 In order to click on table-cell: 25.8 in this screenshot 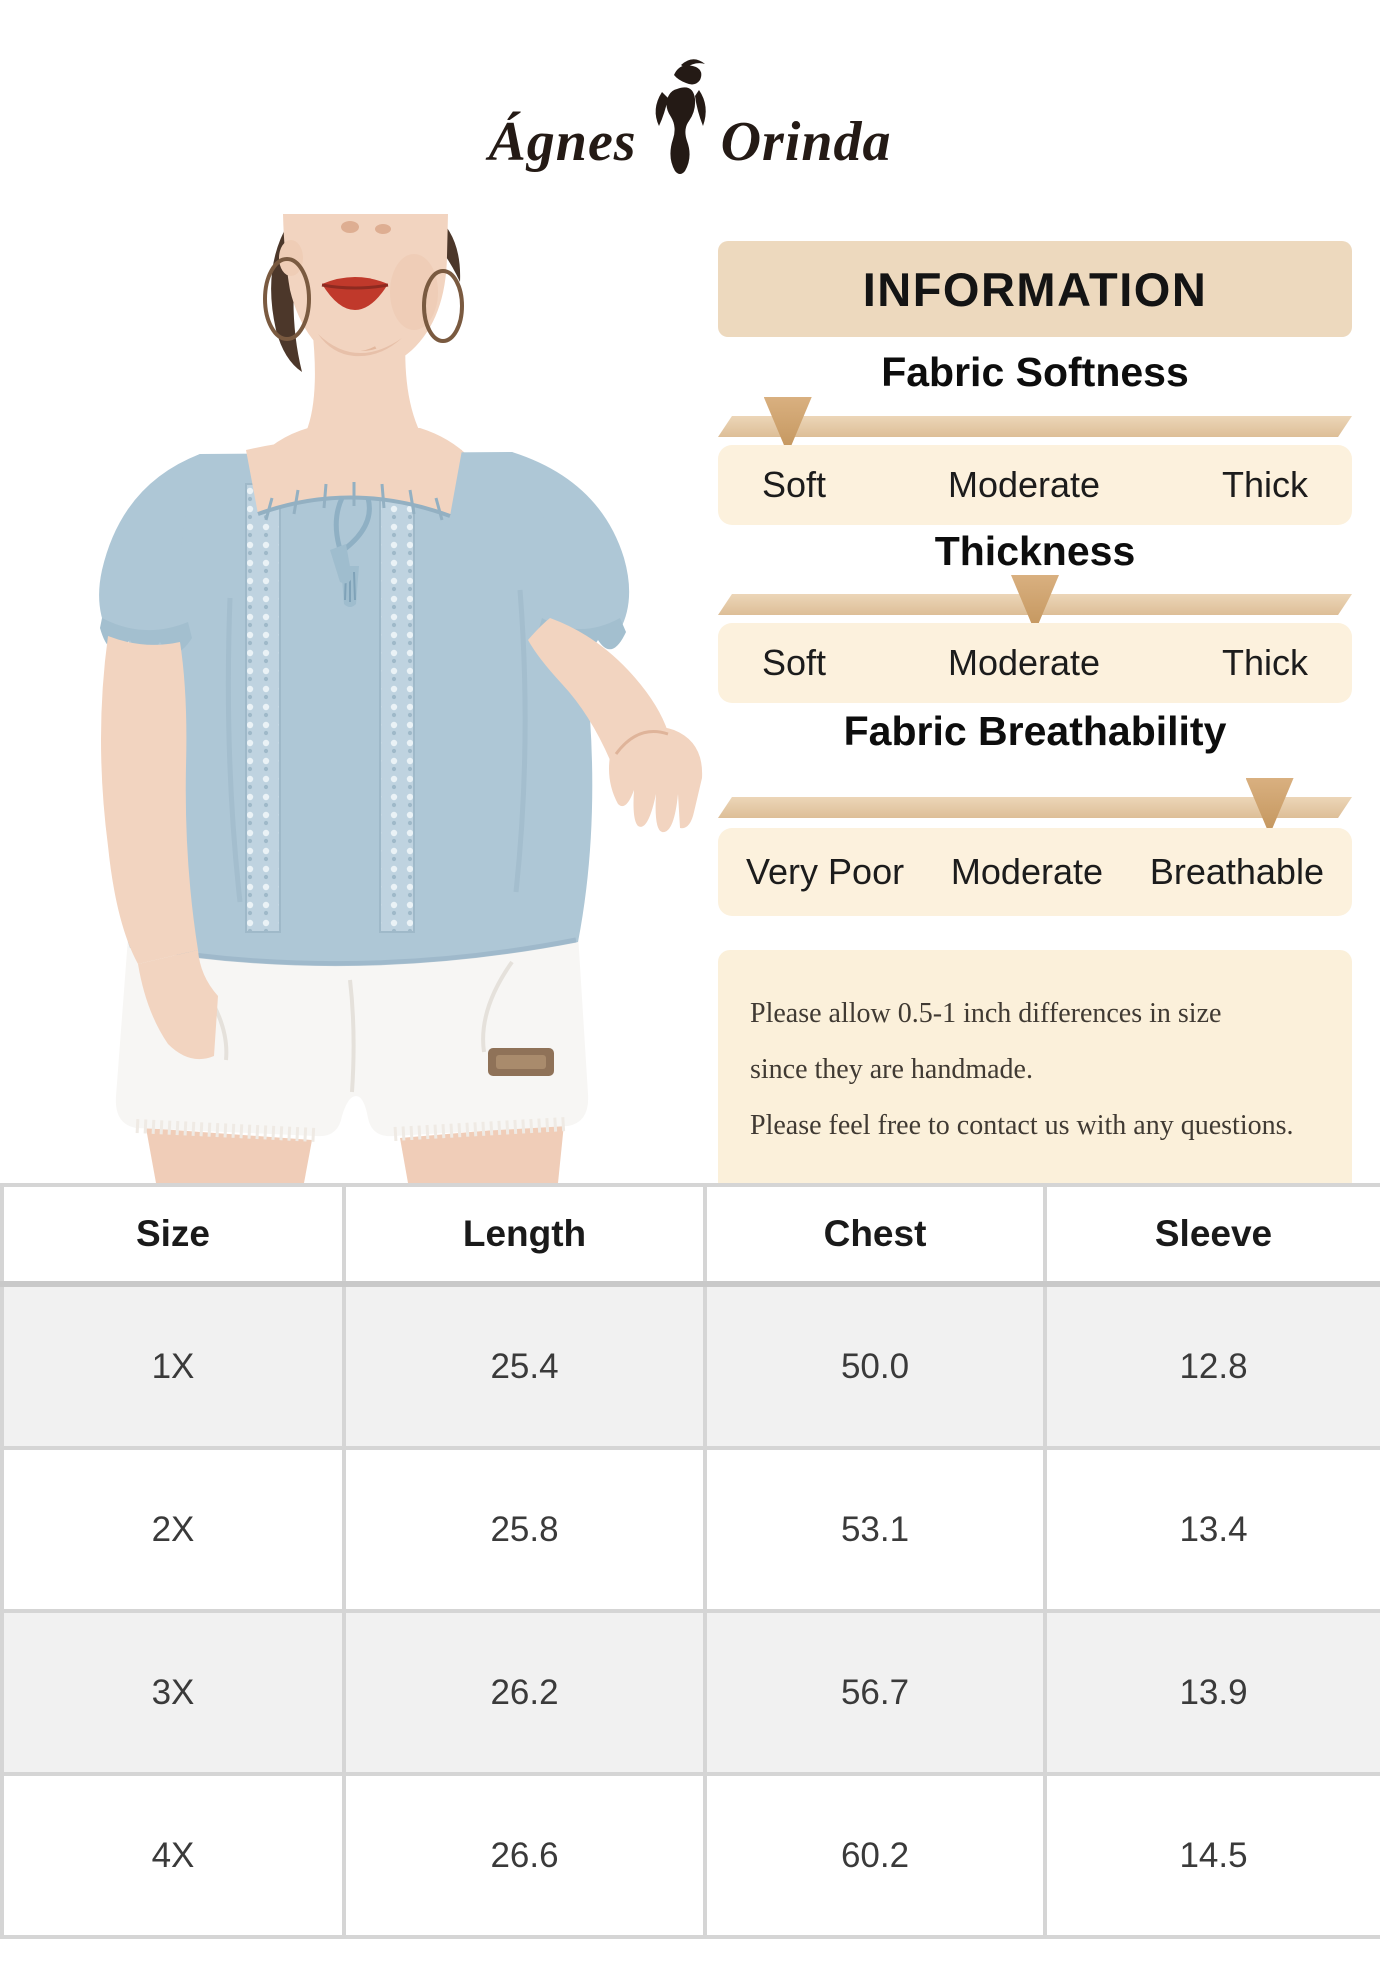, I will do `click(524, 1529)`.